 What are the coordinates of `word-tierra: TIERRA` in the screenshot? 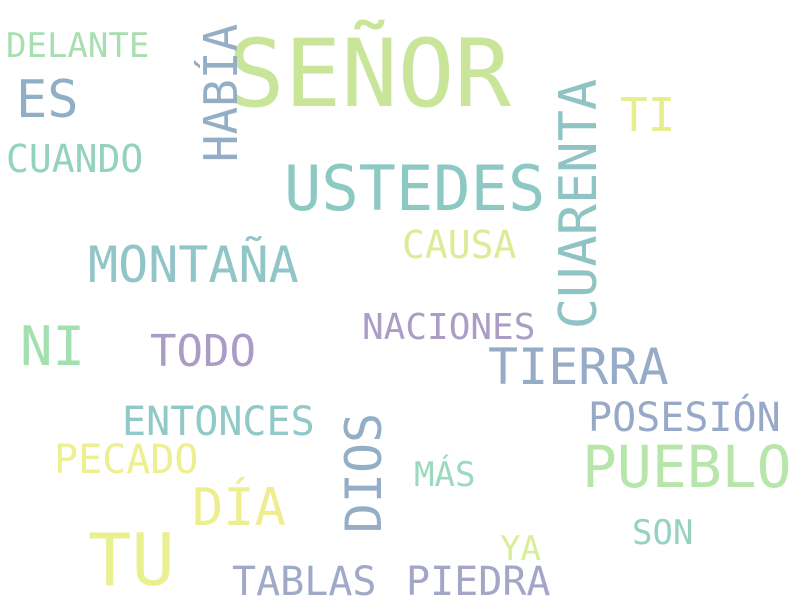 It's located at (578, 367).